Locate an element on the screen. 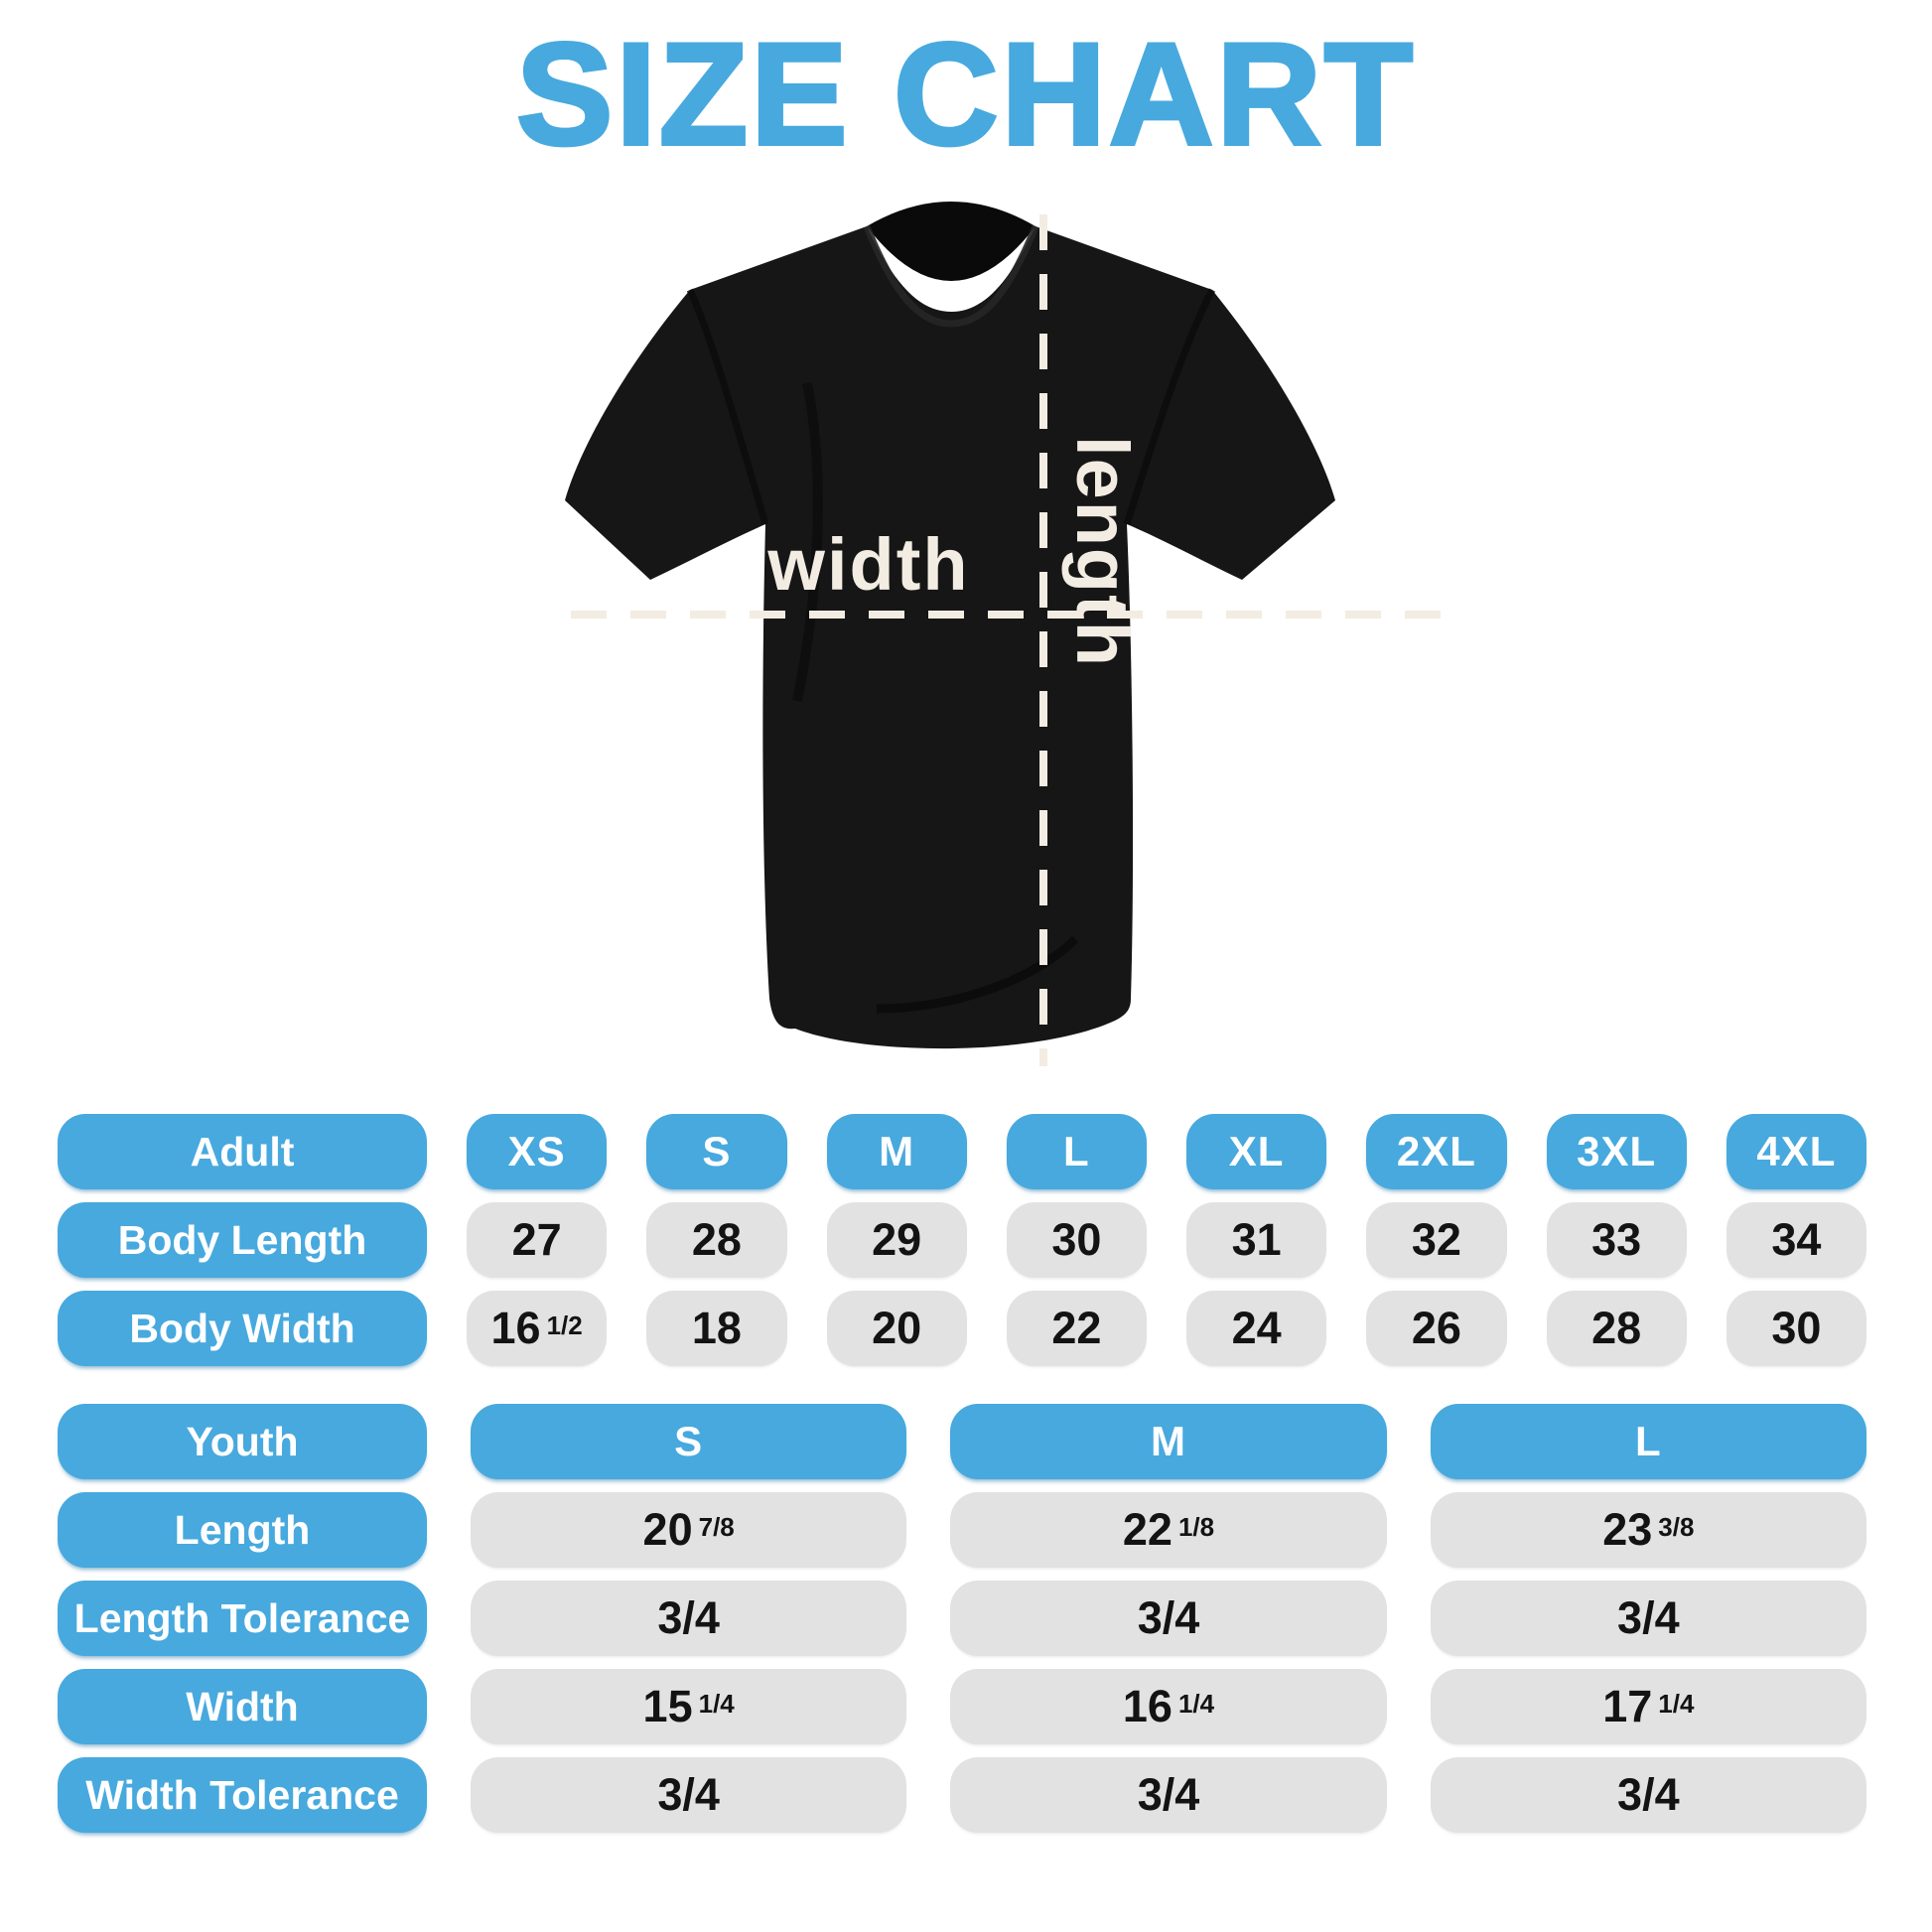  size-header-text: 2XL is located at coordinates (1436, 1151).